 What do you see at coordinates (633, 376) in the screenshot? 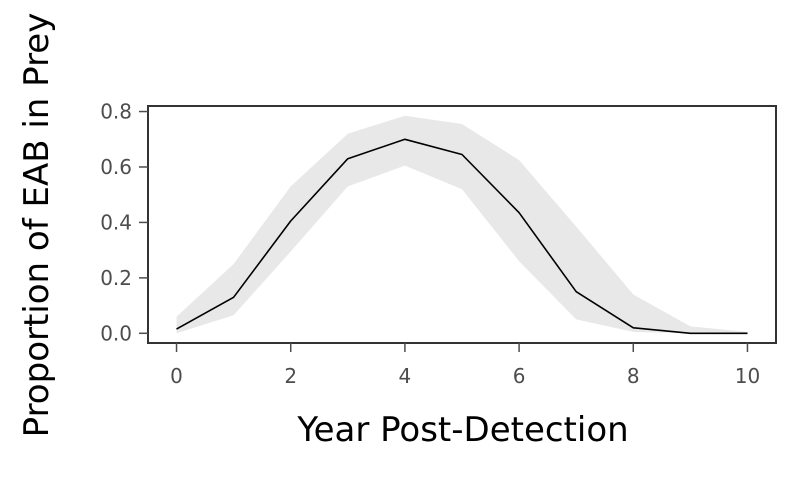
I see `x-tick-label: 8` at bounding box center [633, 376].